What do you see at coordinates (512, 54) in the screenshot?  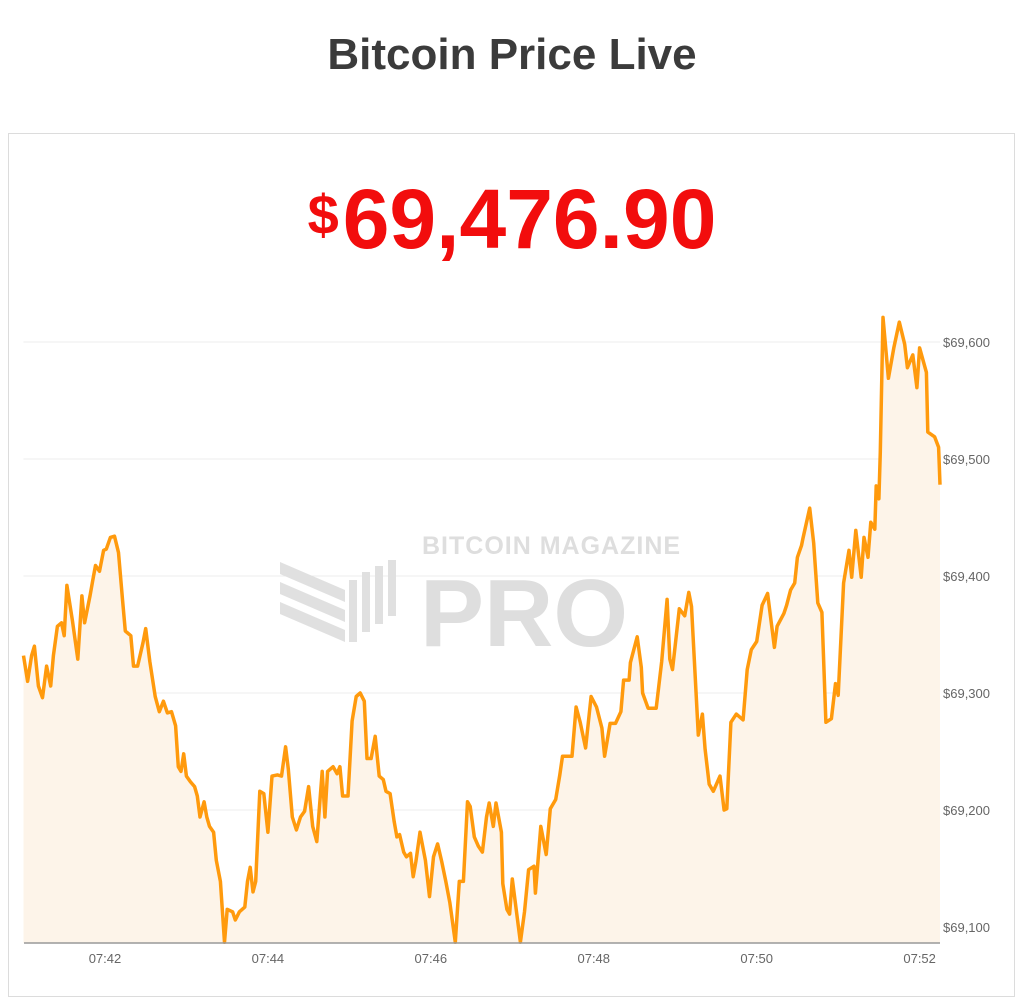 I see `page-title: Bitcoin Price Live` at bounding box center [512, 54].